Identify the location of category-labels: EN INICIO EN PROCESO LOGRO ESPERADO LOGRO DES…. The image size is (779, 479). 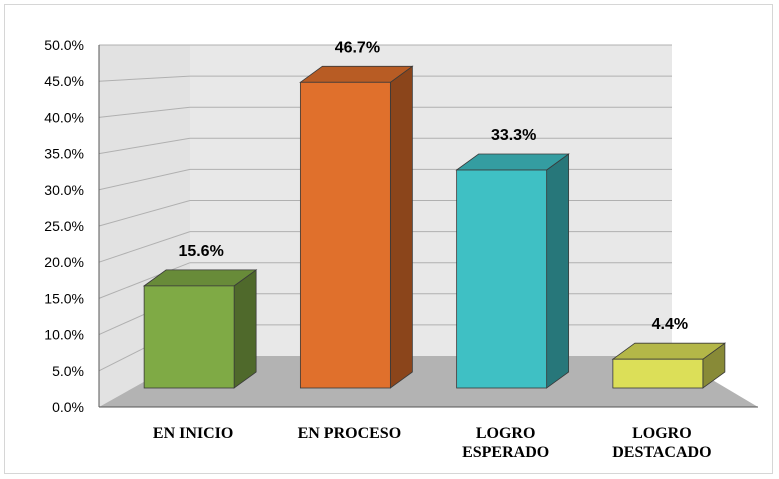
(432, 443).